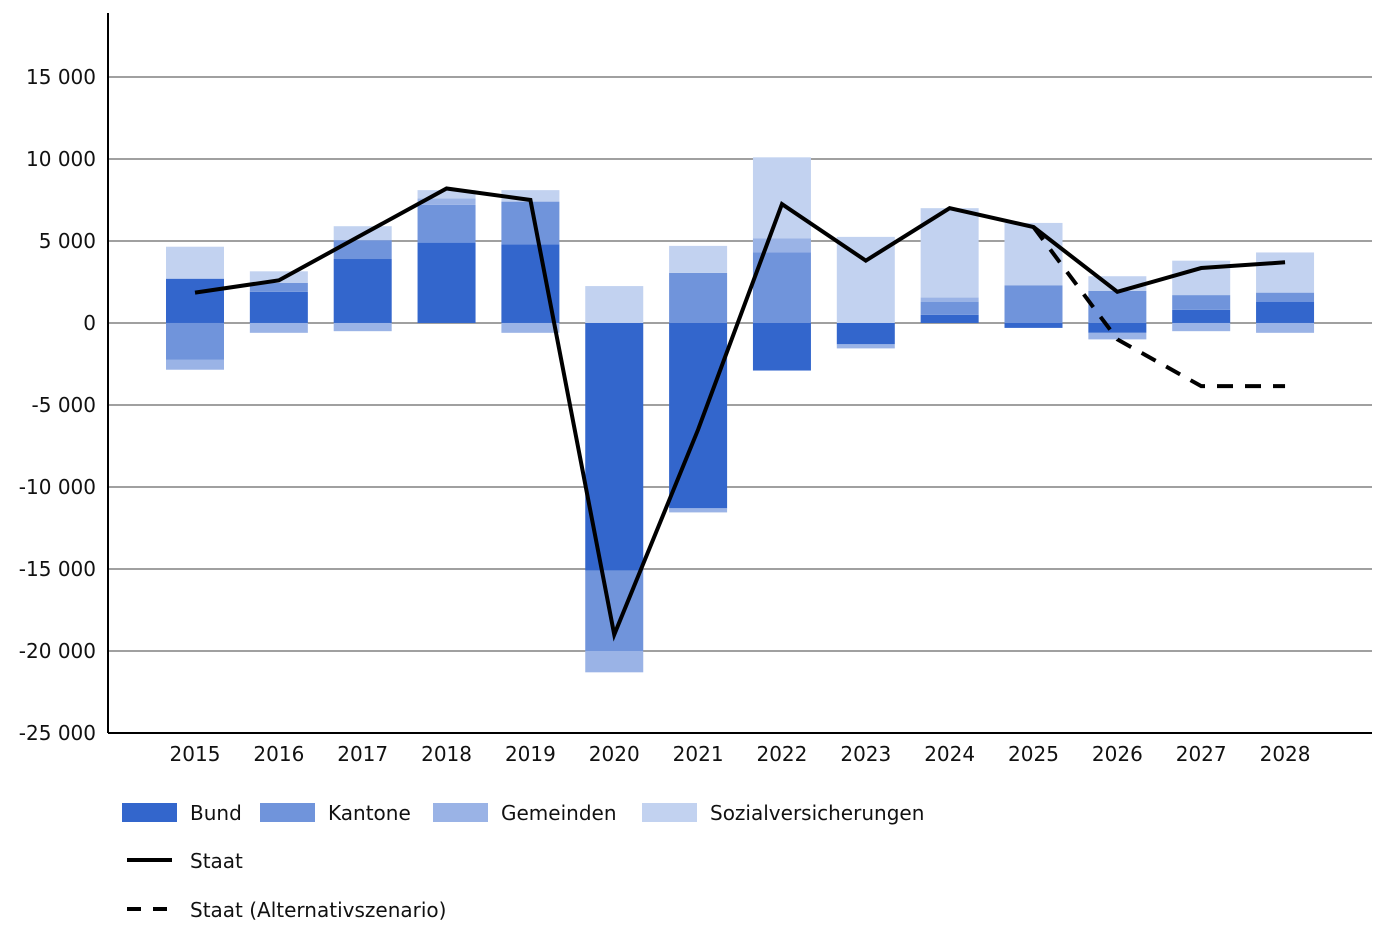 This screenshot has width=1385, height=948. What do you see at coordinates (57, 651) in the screenshot?
I see `y-tick-label: -20 000` at bounding box center [57, 651].